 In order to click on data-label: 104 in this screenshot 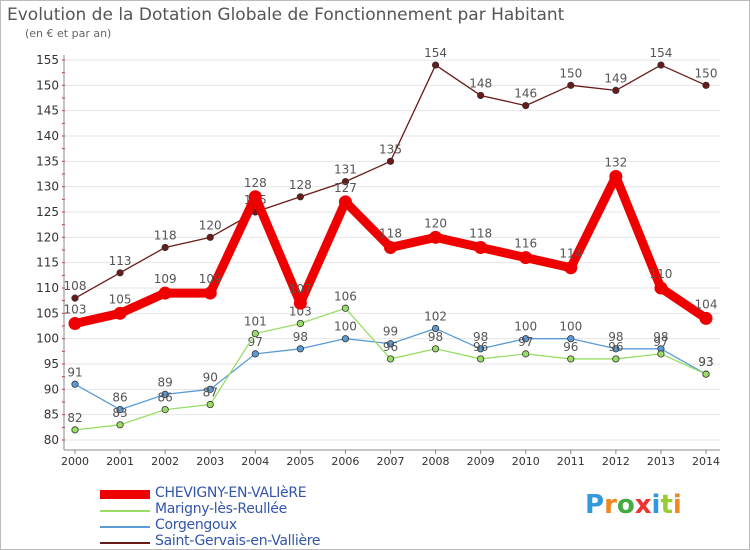, I will do `click(706, 304)`.